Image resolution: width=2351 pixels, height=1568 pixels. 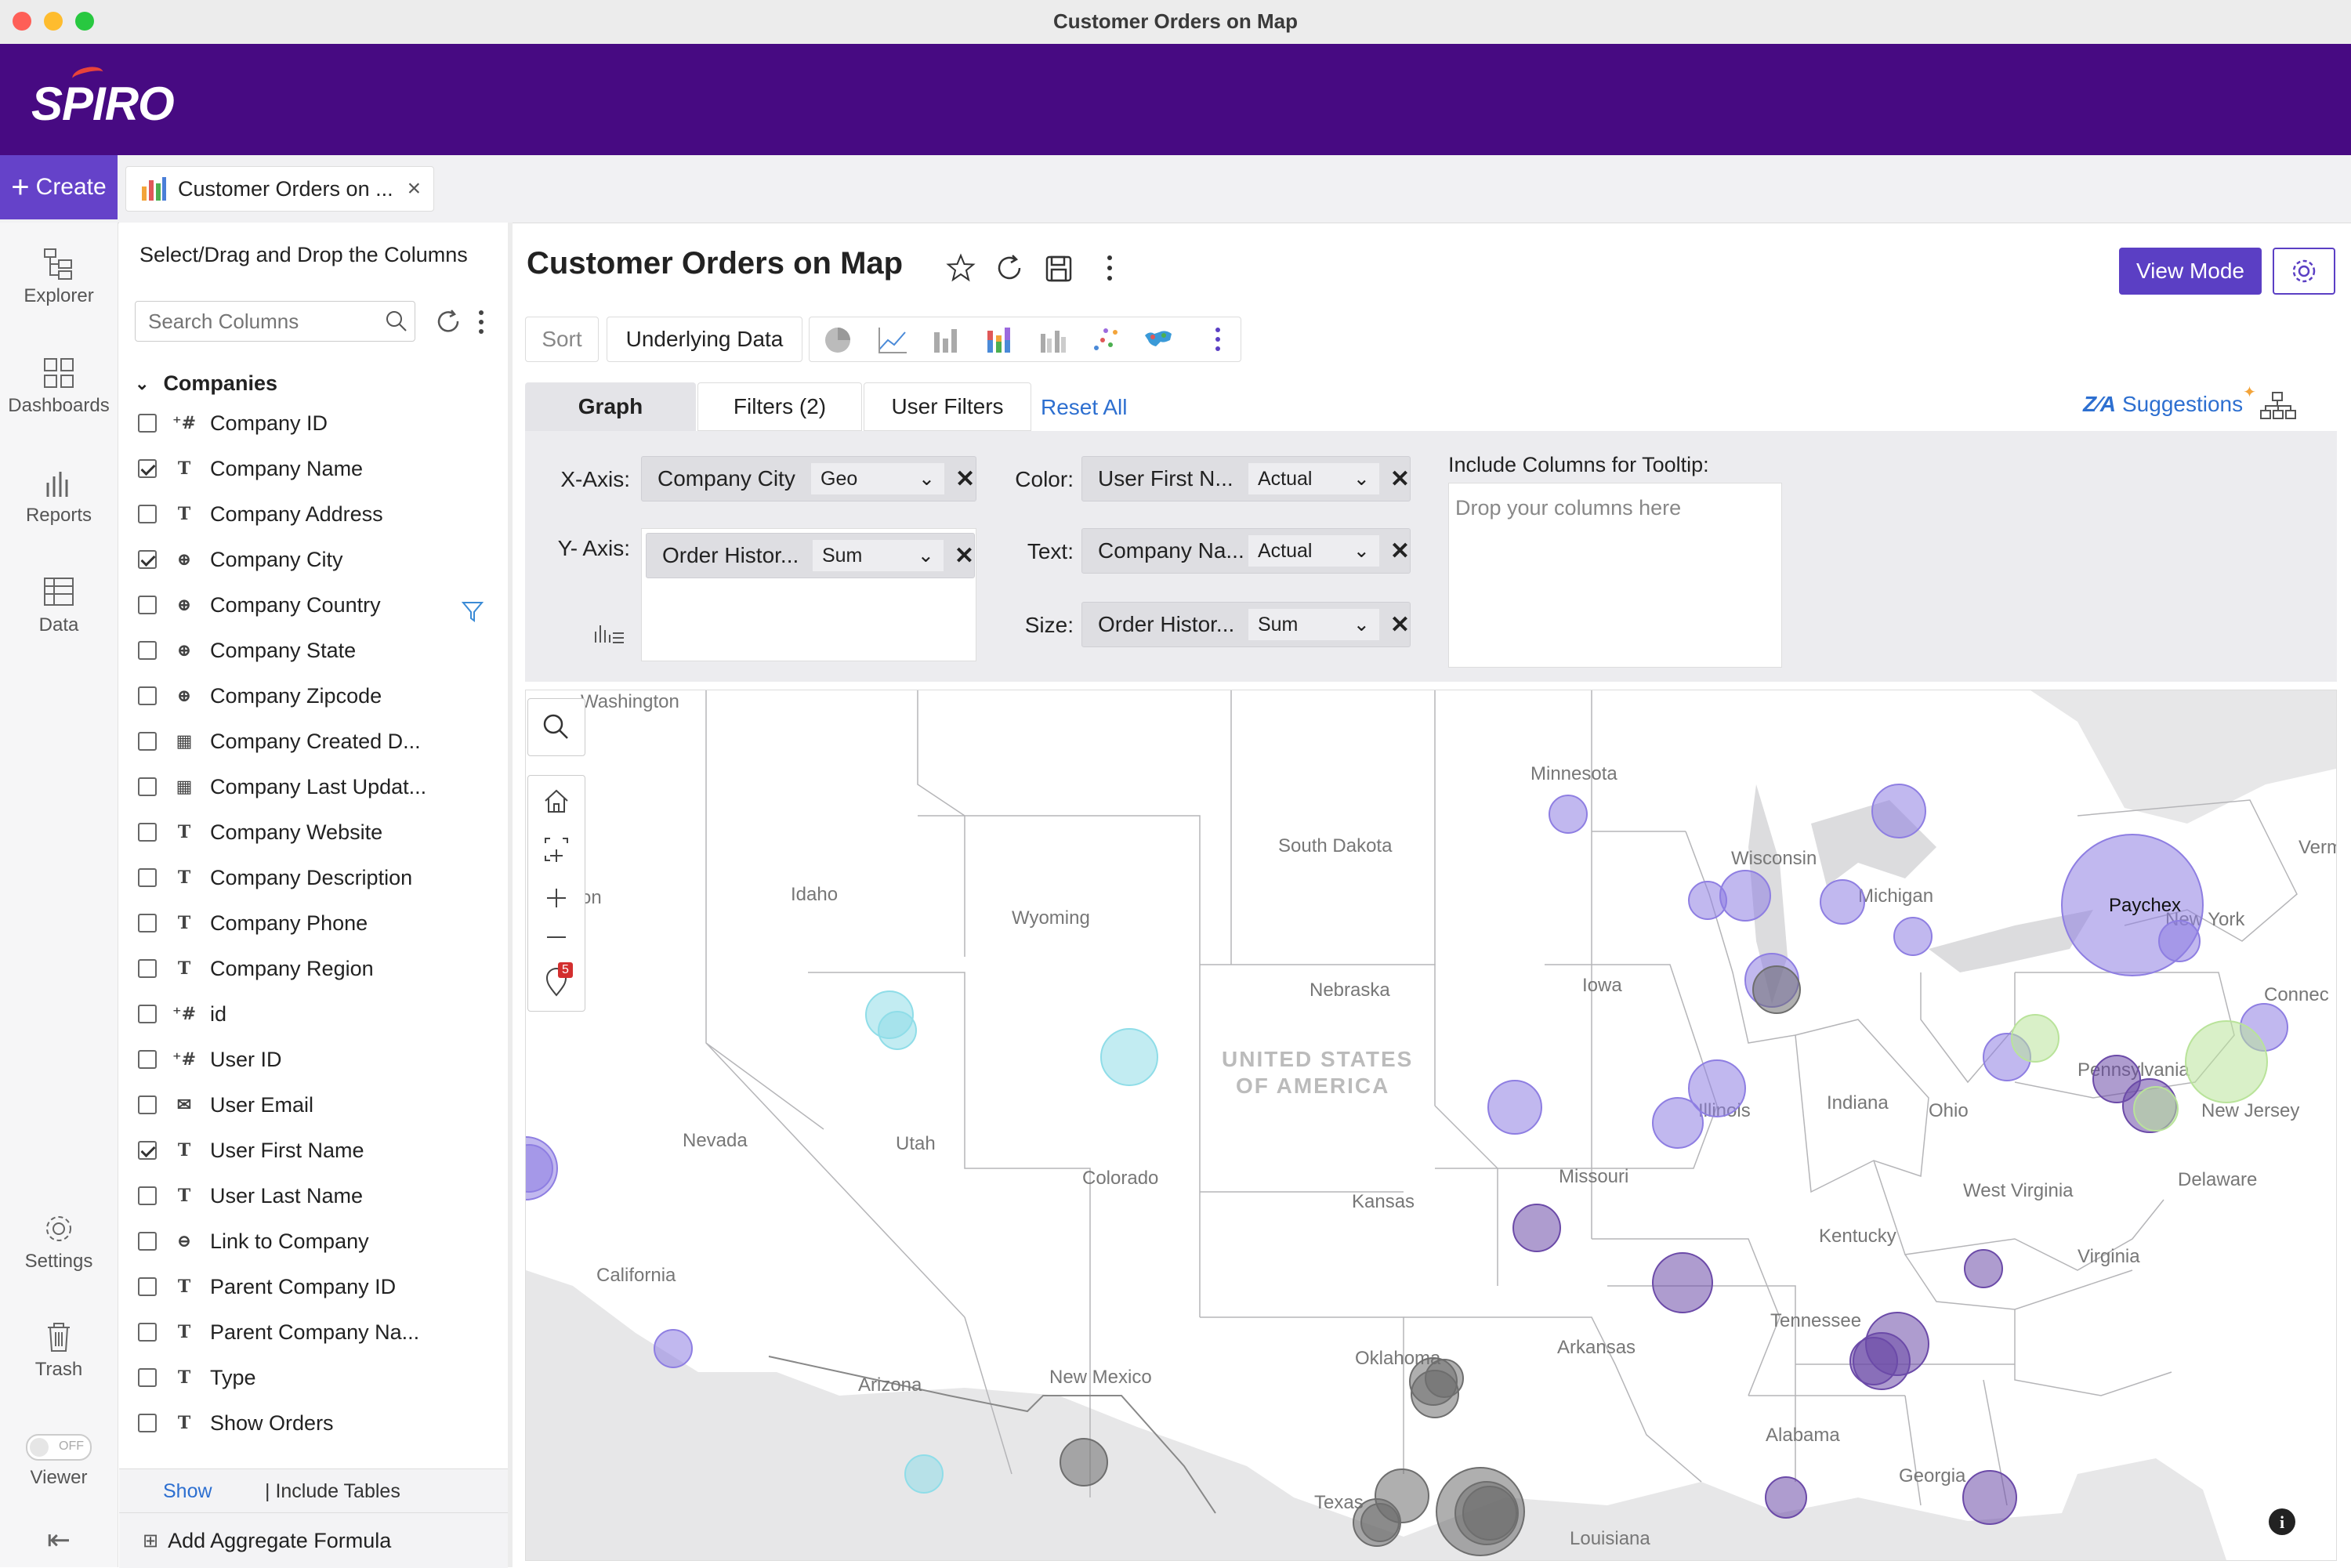 I want to click on map-search-button, so click(x=556, y=727).